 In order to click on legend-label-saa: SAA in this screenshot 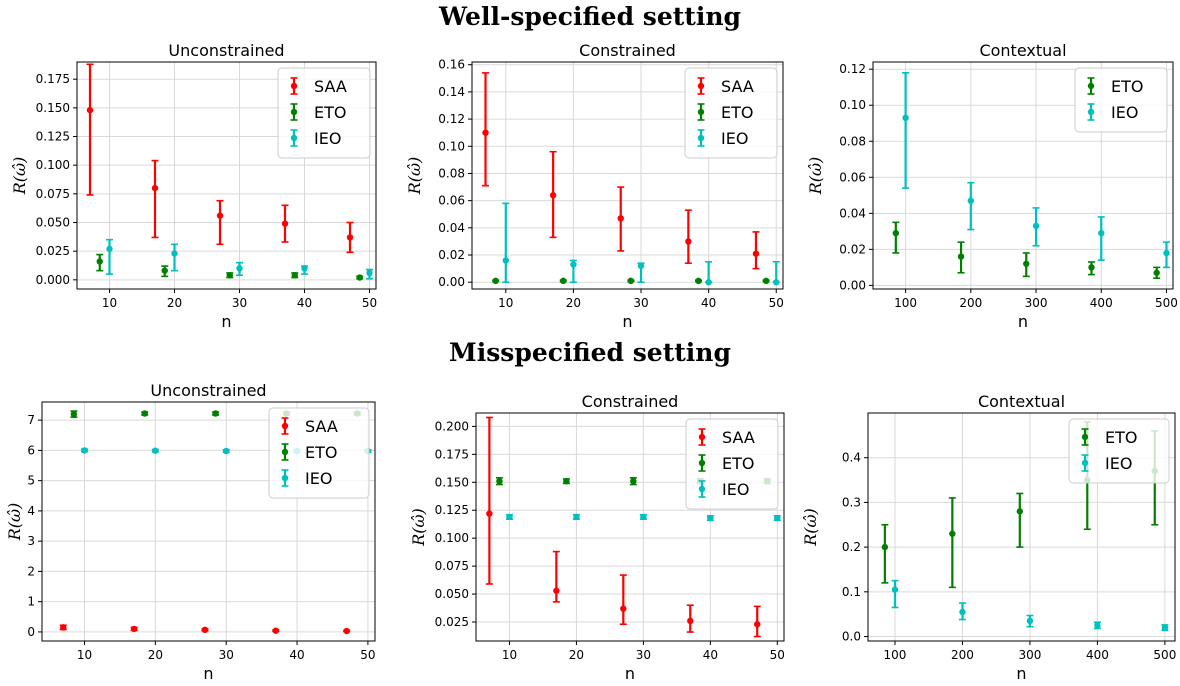, I will do `click(321, 426)`.